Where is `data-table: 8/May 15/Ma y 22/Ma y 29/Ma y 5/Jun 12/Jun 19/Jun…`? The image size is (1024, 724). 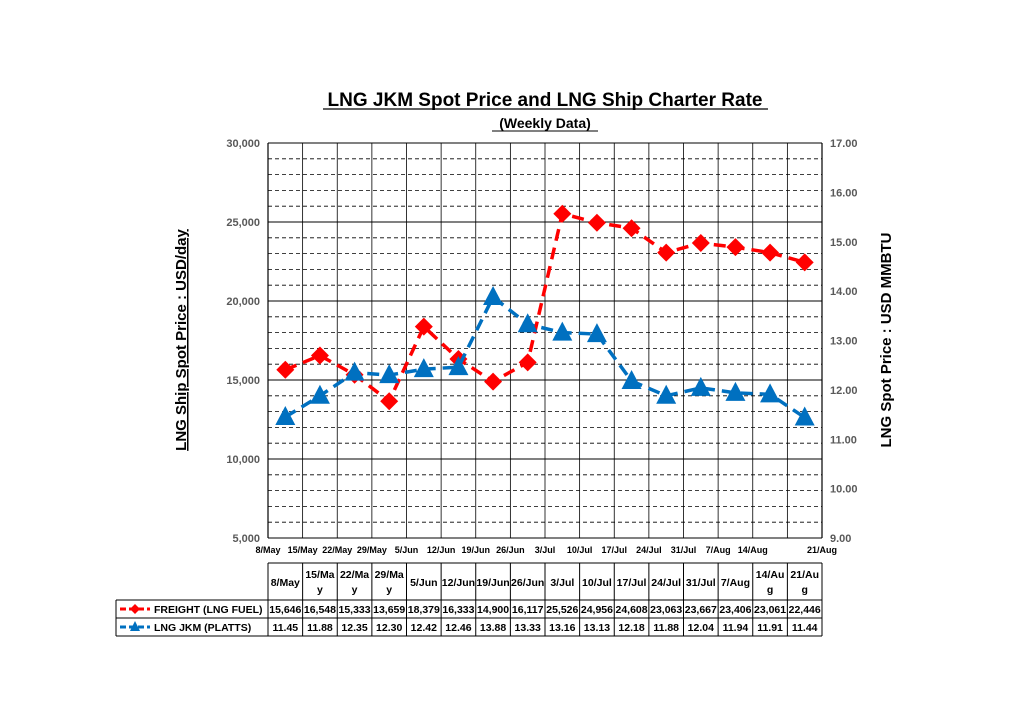
data-table: 8/May 15/Ma y 22/Ma y 29/Ma y 5/Jun 12/Jun 19/Jun… is located at coordinates (469, 599).